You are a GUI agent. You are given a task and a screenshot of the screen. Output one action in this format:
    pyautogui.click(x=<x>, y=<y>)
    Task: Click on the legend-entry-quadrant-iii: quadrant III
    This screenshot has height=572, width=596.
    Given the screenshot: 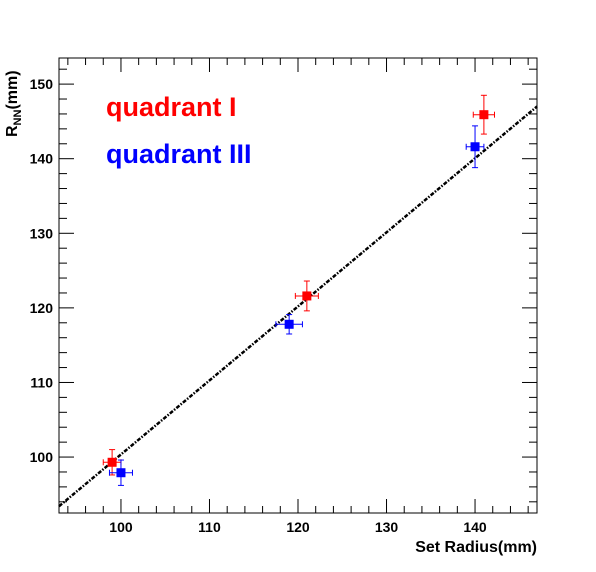 What is the action you would take?
    pyautogui.click(x=179, y=154)
    